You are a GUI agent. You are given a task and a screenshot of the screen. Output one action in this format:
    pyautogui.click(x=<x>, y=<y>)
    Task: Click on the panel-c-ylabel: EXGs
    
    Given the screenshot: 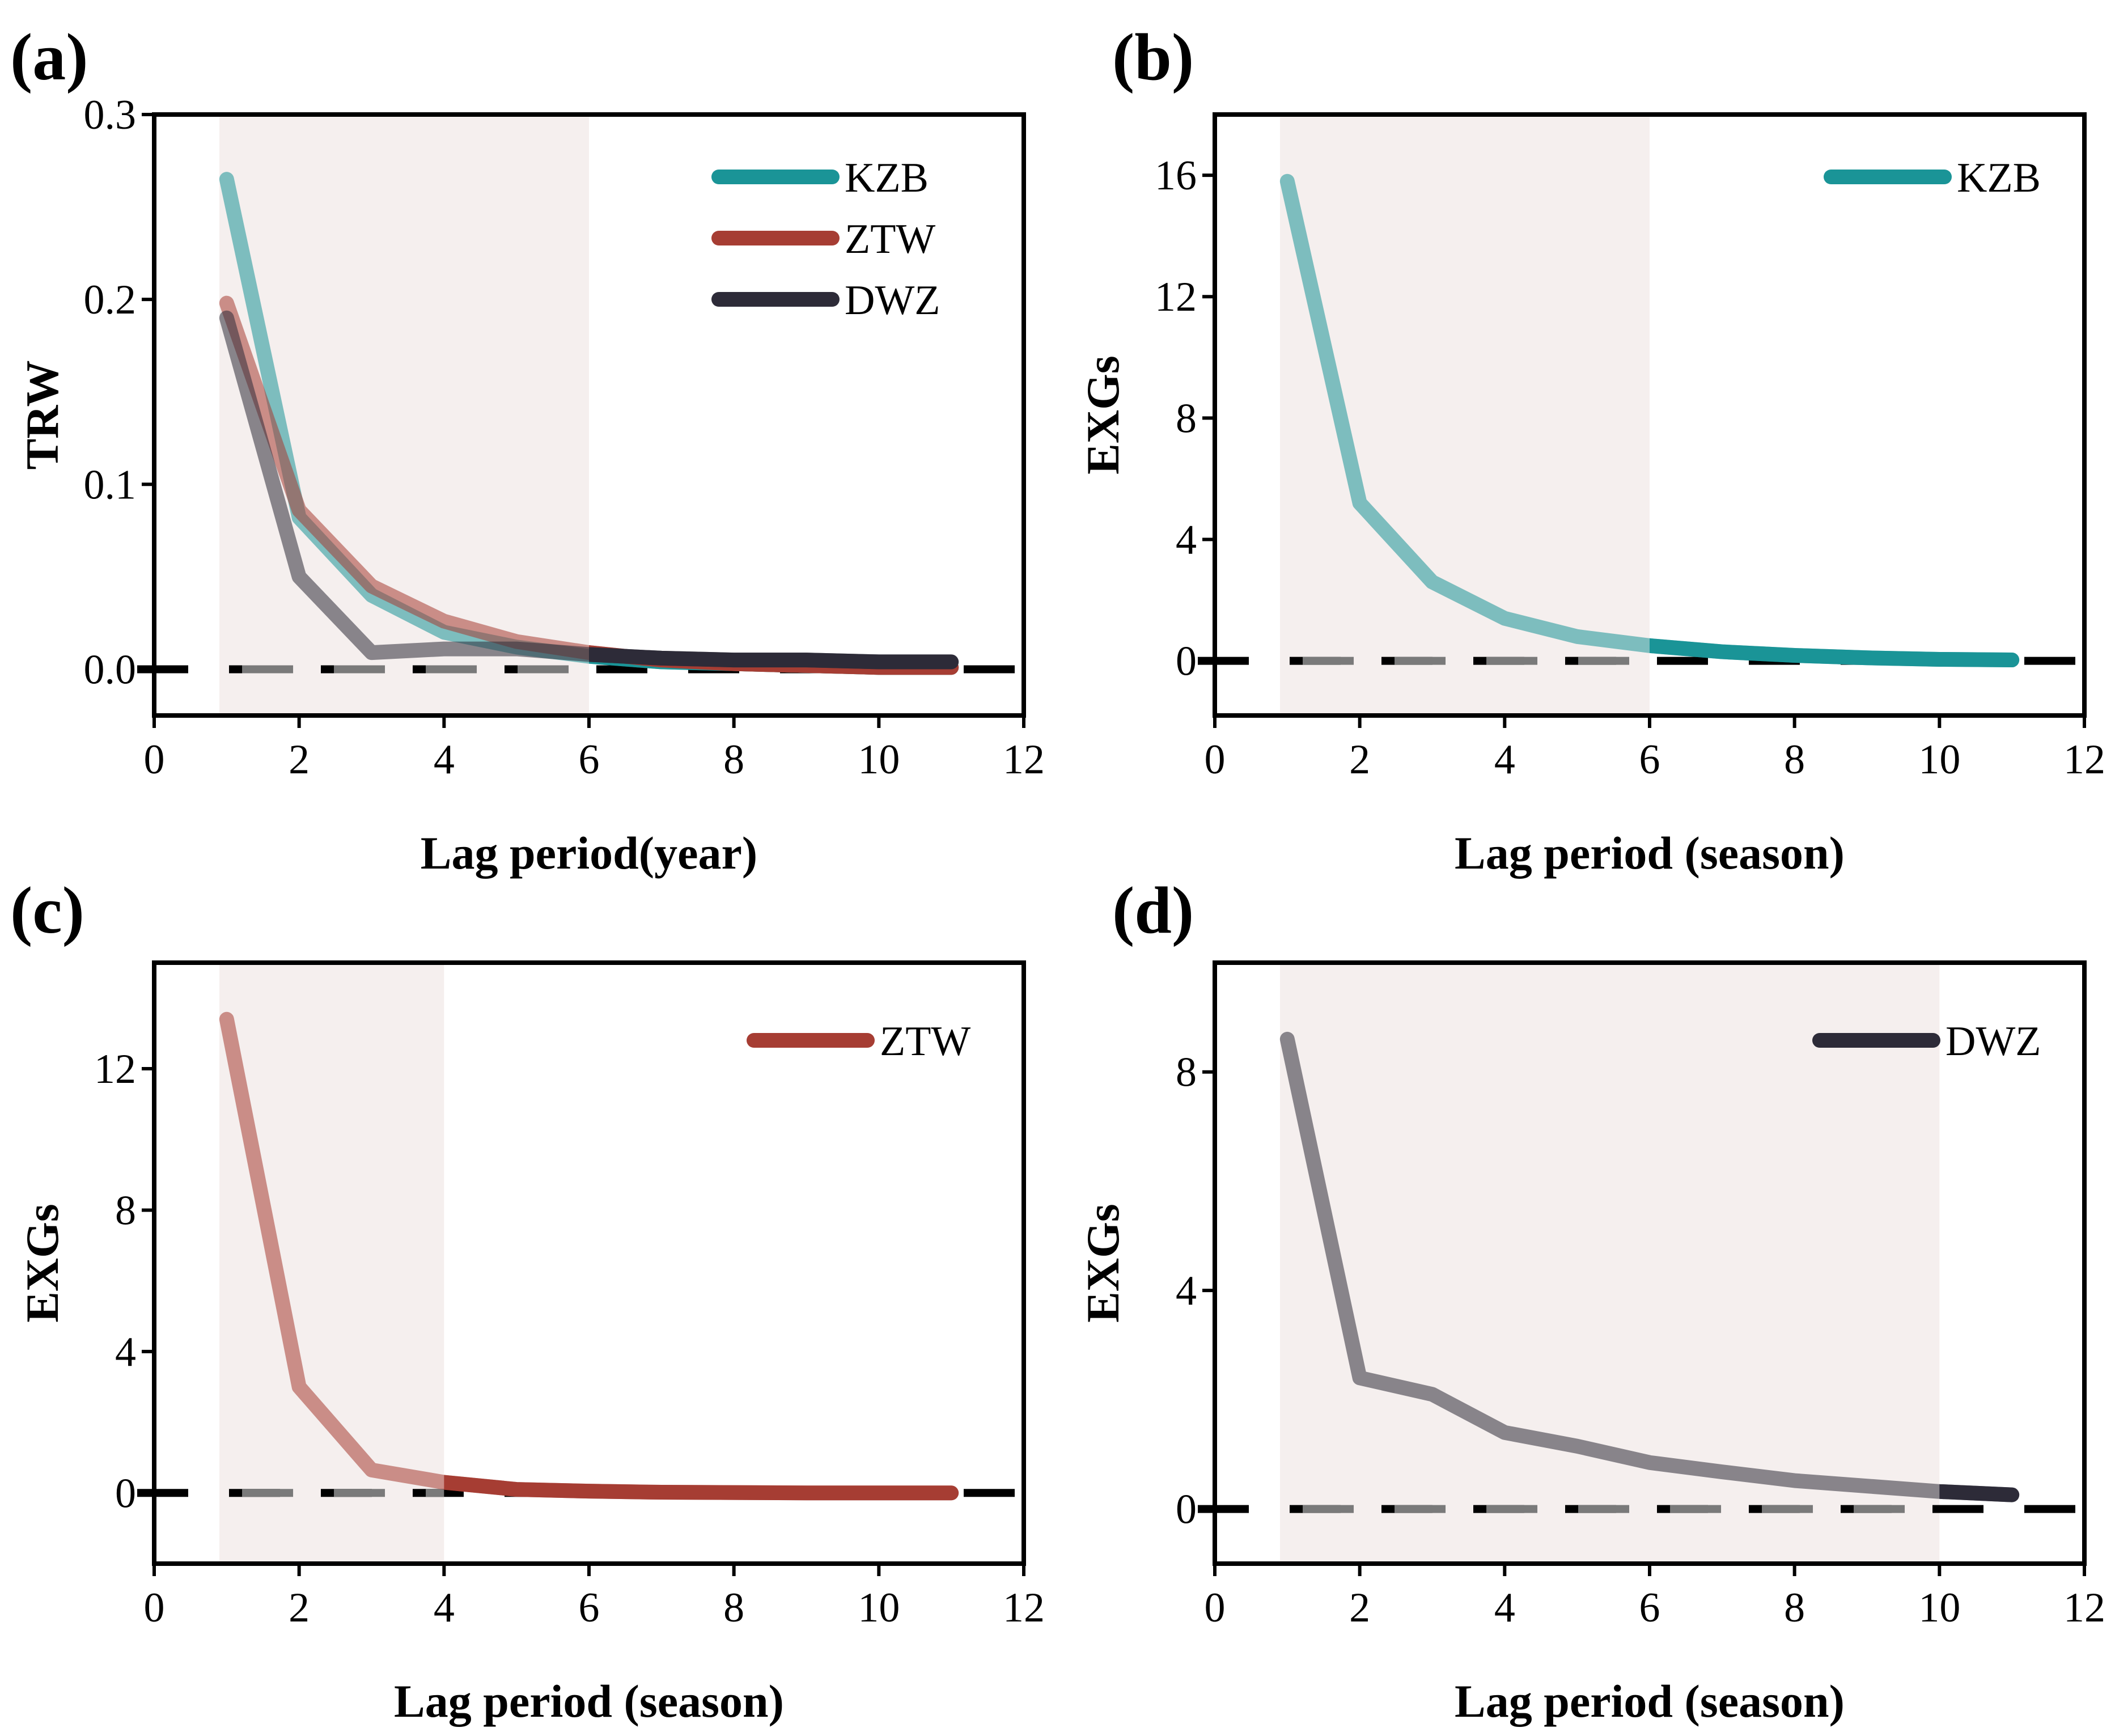 What is the action you would take?
    pyautogui.click(x=42, y=1263)
    